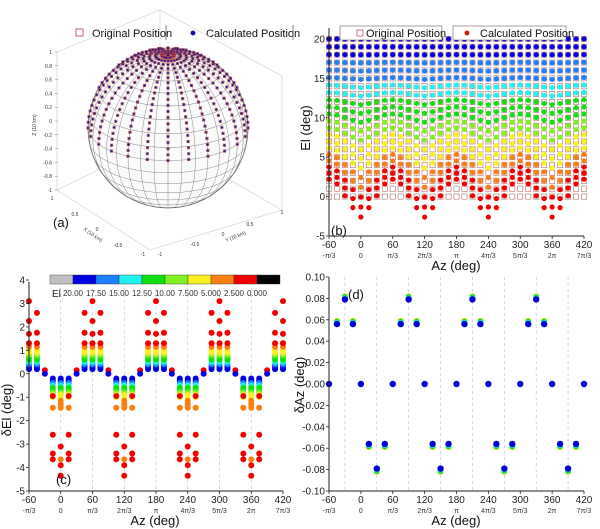 Image resolution: width=600 pixels, height=529 pixels. I want to click on y-tick-label: -0.5, so click(195, 245).